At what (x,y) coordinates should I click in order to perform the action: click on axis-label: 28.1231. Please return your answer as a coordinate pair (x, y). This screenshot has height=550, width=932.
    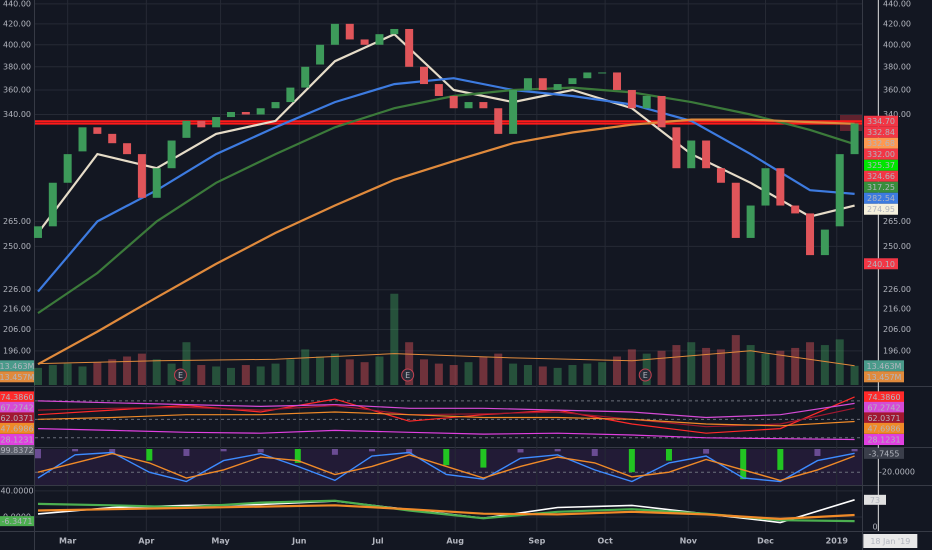
    Looking at the image, I should click on (883, 440).